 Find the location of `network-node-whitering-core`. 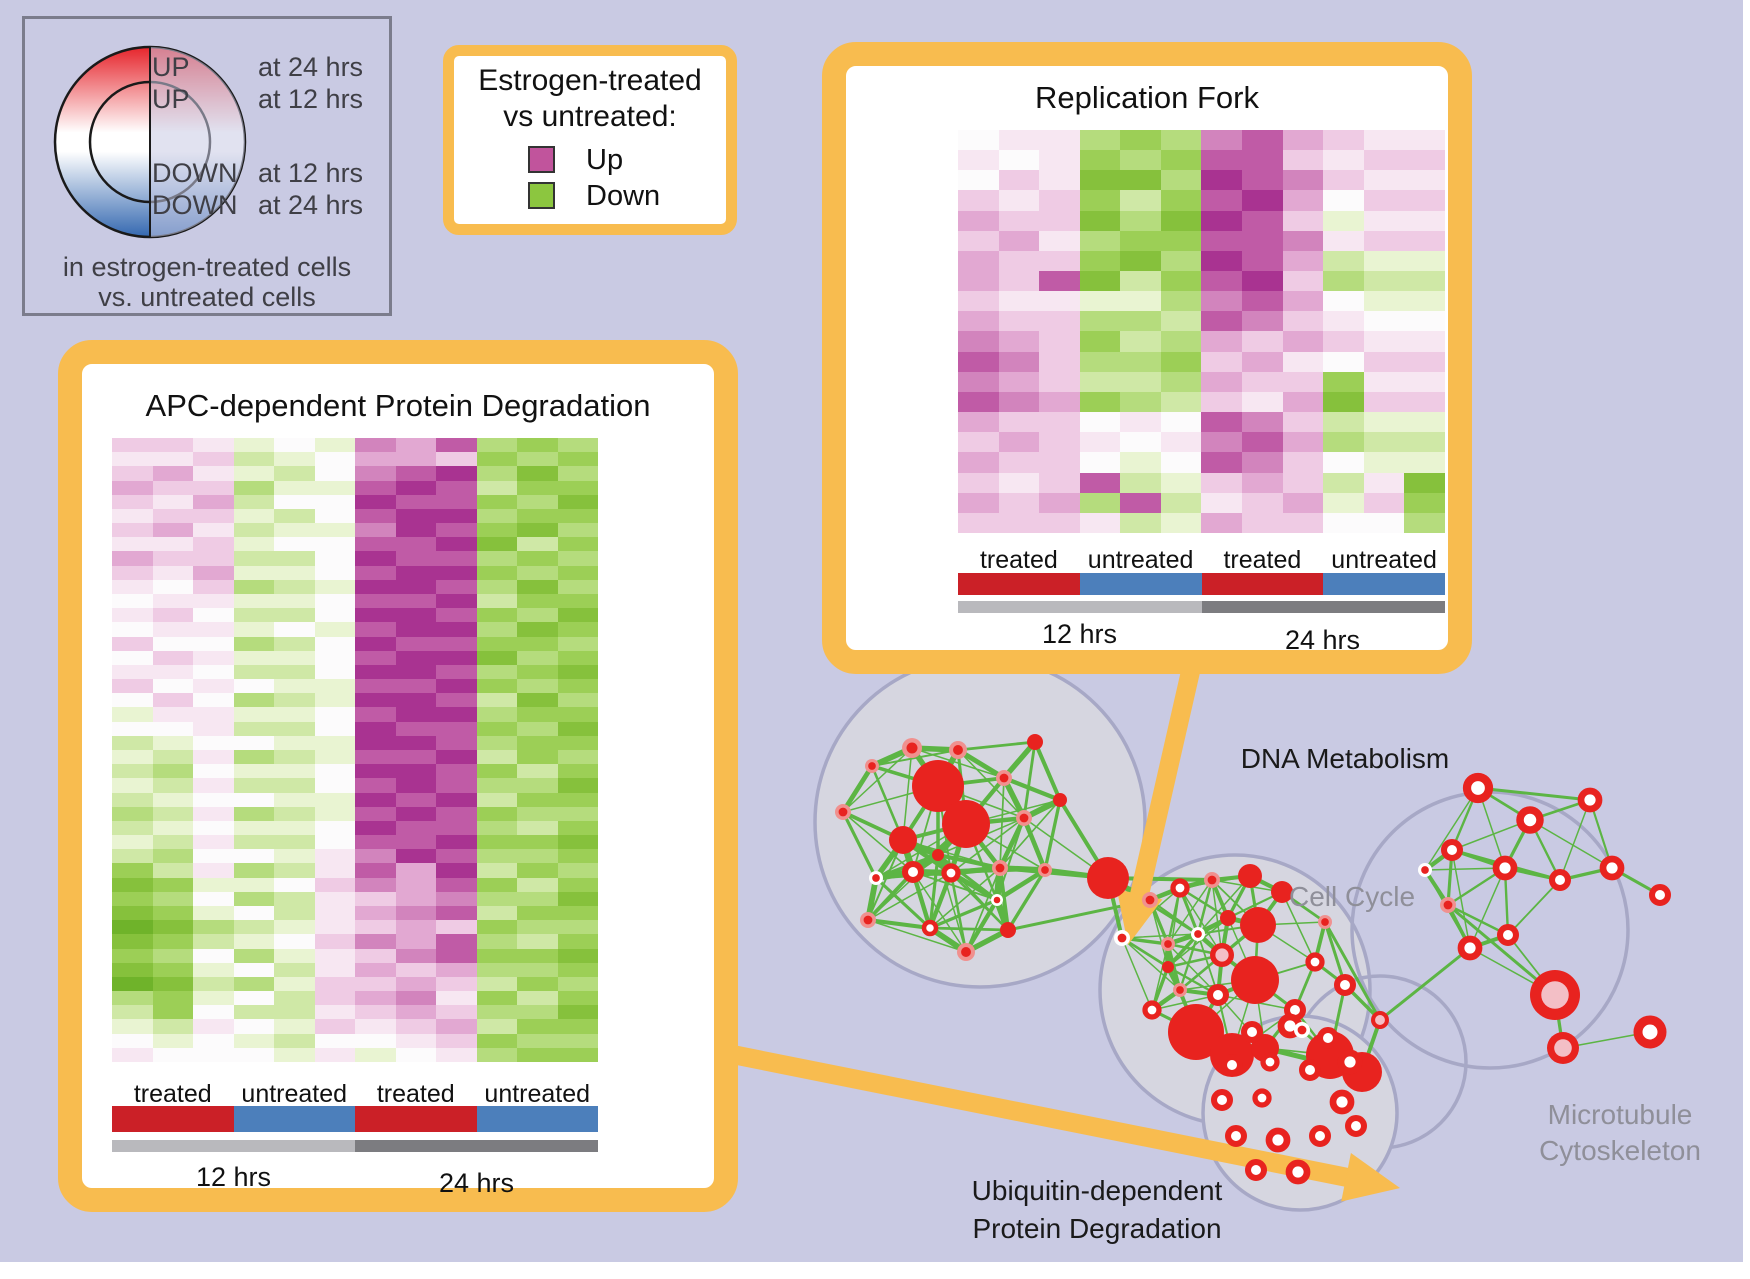

network-node-whitering-core is located at coordinates (876, 878).